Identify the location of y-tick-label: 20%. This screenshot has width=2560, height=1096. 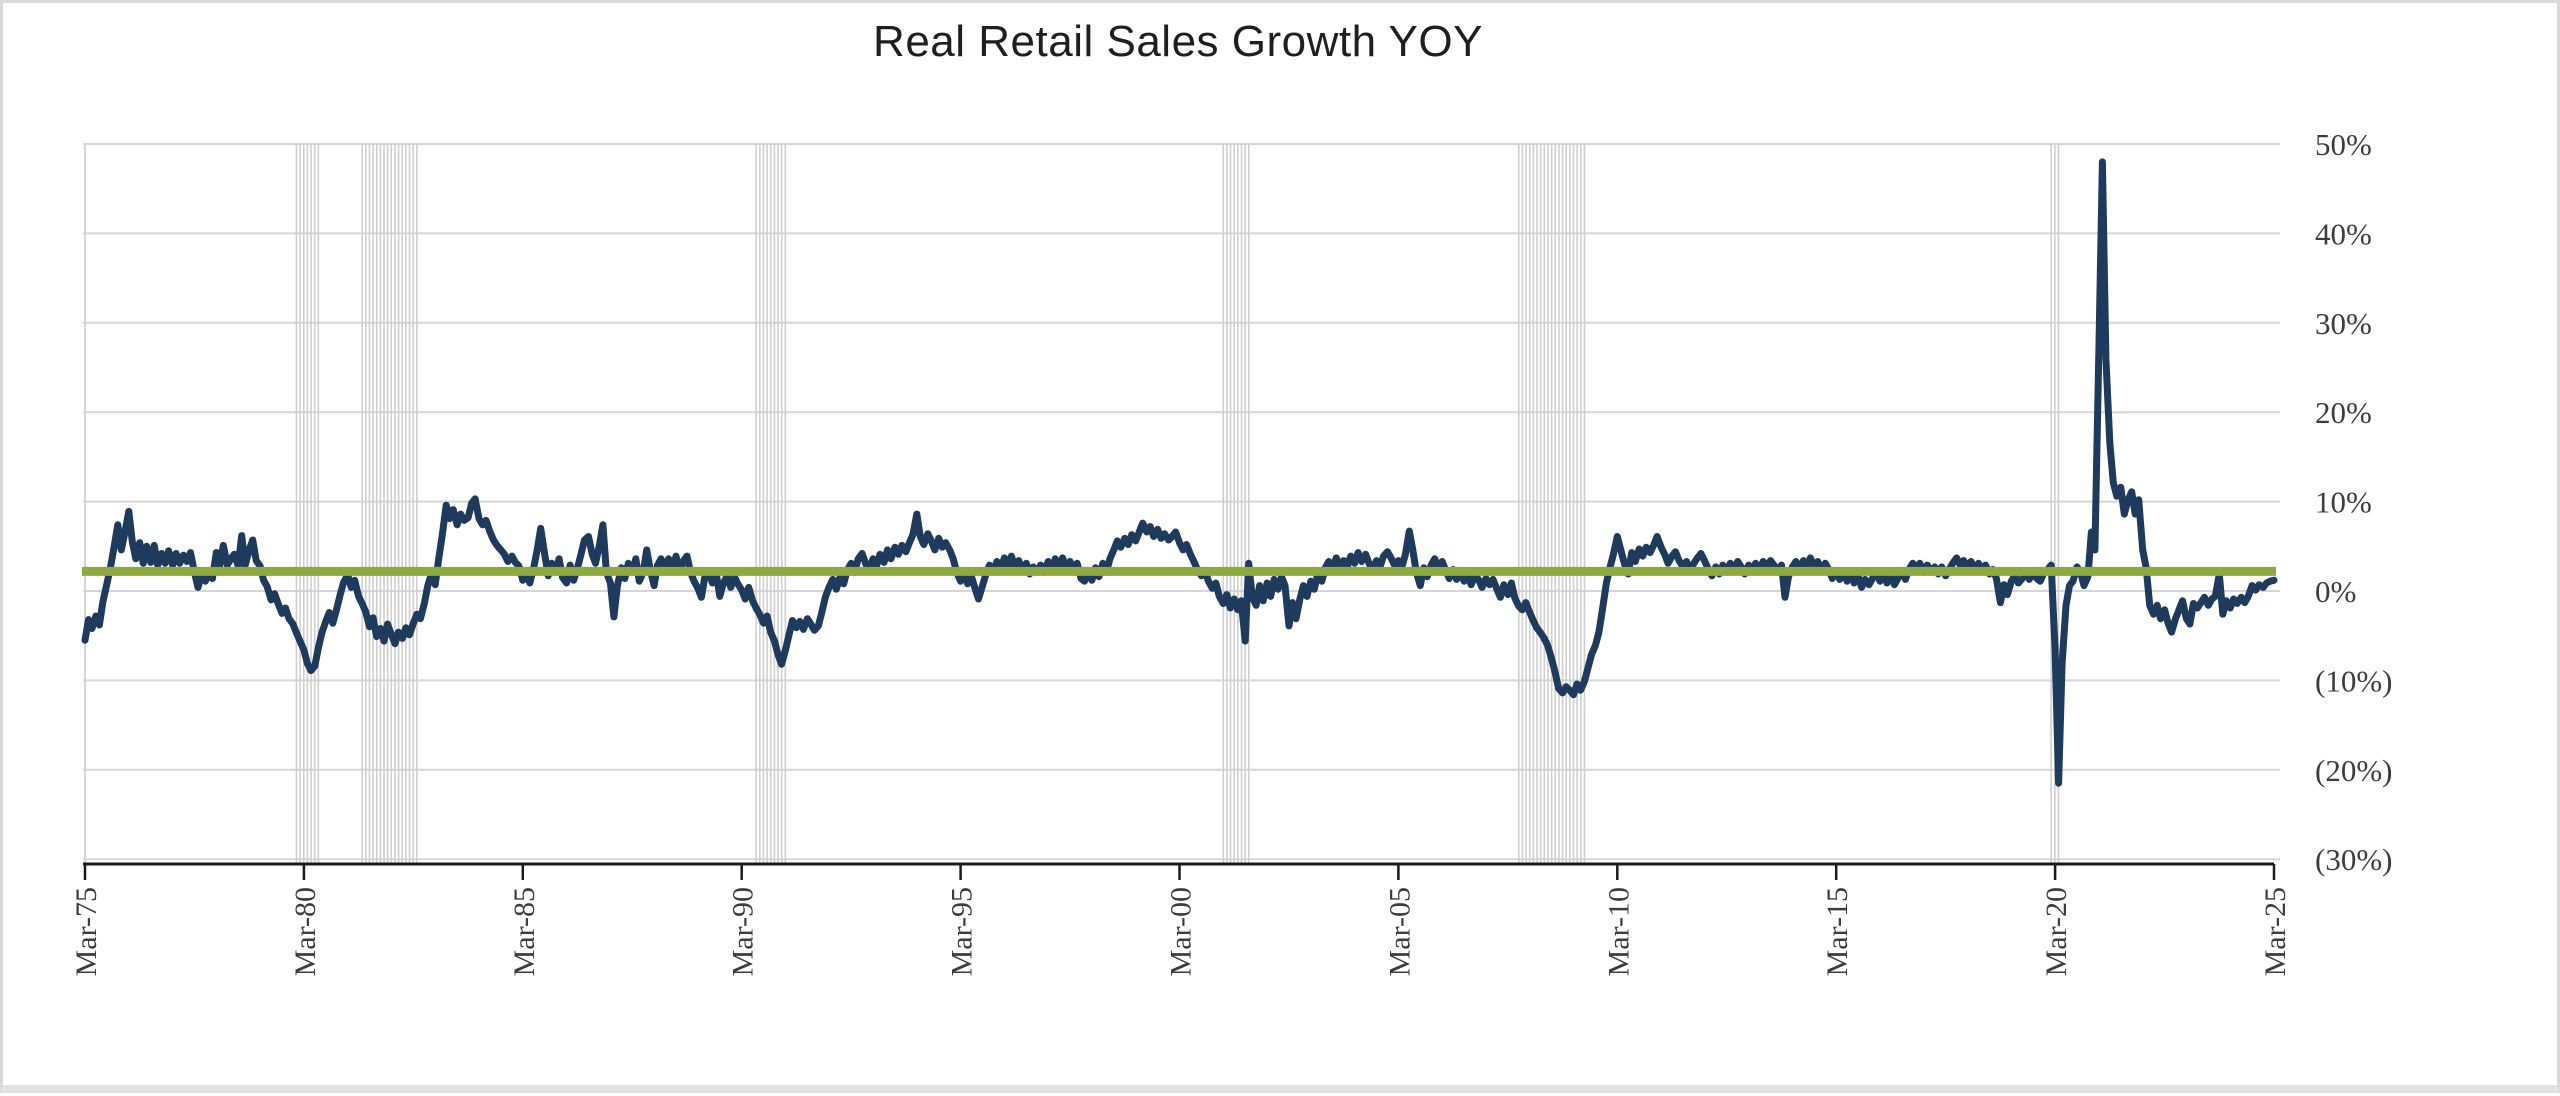
(2343, 412).